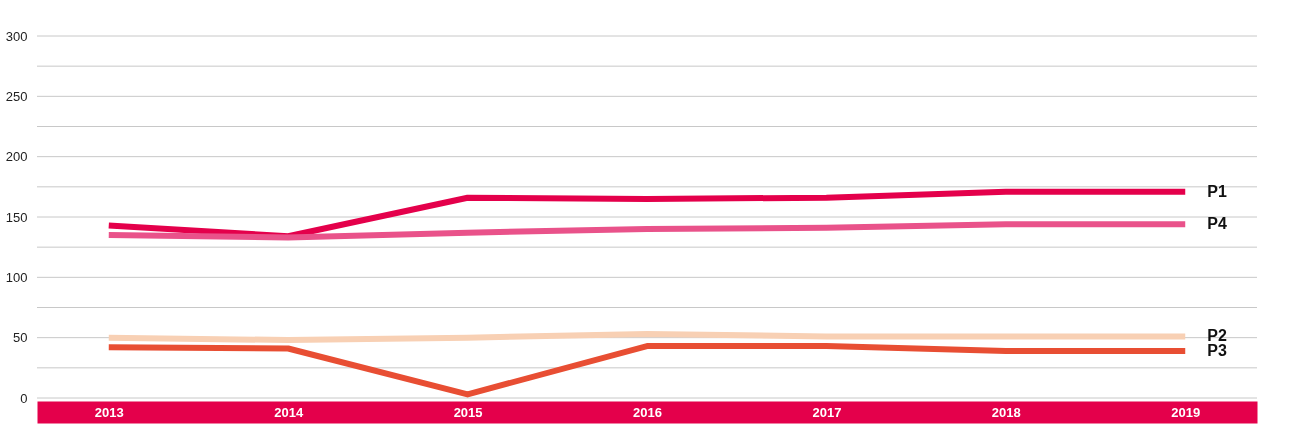  I want to click on series-label: P1, so click(1217, 191).